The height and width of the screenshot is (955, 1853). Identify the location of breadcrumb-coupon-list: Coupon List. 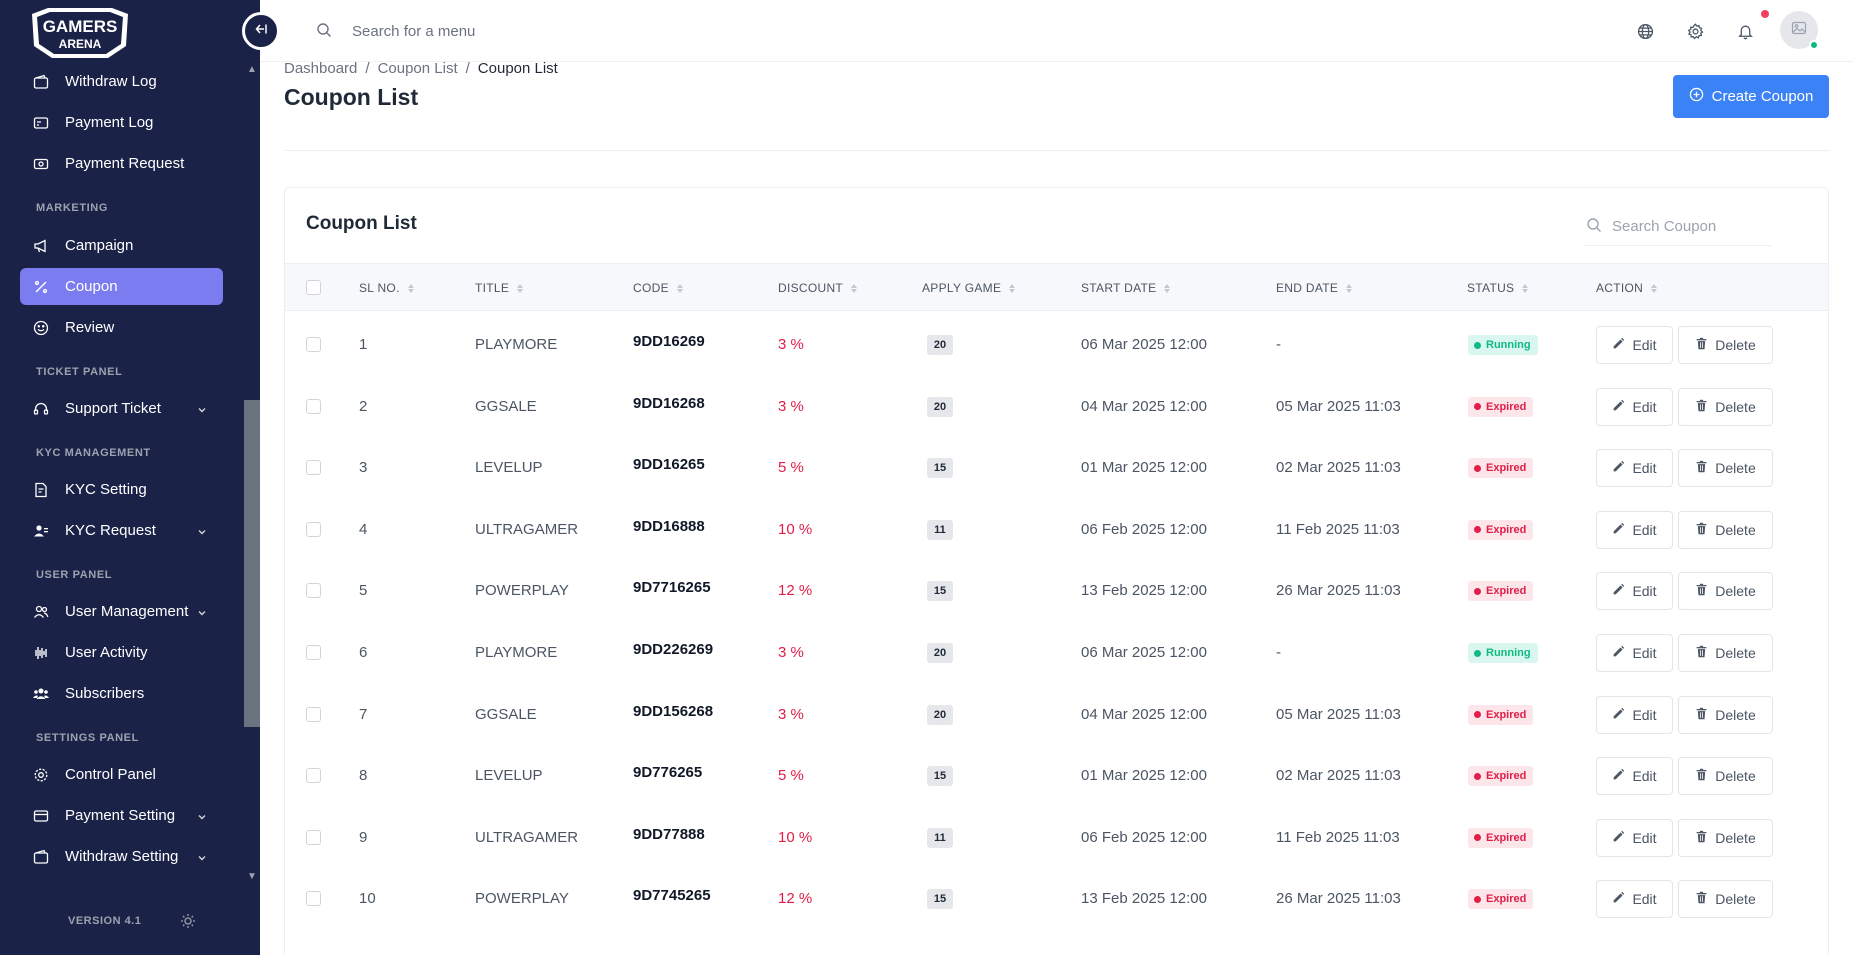
(417, 68).